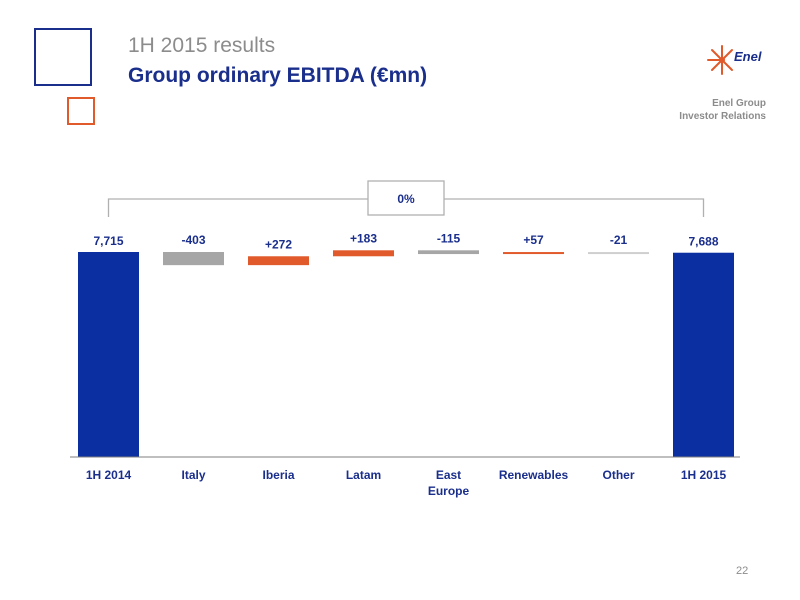 Image resolution: width=800 pixels, height=600 pixels. Describe the element at coordinates (278, 261) in the screenshot. I see `bar-iberia` at that location.